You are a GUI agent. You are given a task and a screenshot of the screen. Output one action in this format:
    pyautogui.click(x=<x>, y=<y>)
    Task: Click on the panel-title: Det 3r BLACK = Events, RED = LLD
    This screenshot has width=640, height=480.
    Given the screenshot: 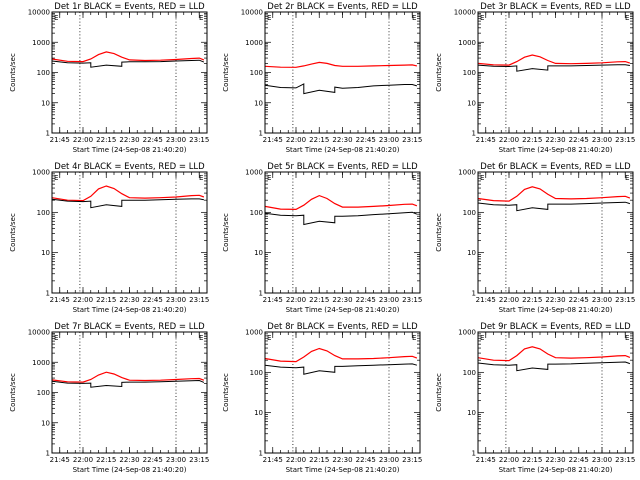 What is the action you would take?
    pyautogui.click(x=555, y=7)
    